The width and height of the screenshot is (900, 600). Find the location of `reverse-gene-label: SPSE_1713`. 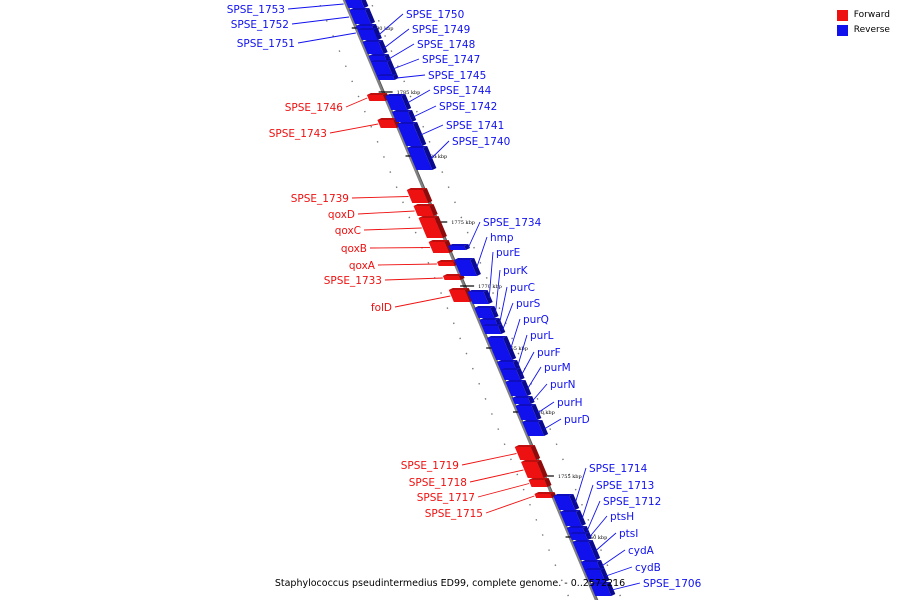

reverse-gene-label: SPSE_1713 is located at coordinates (625, 486).